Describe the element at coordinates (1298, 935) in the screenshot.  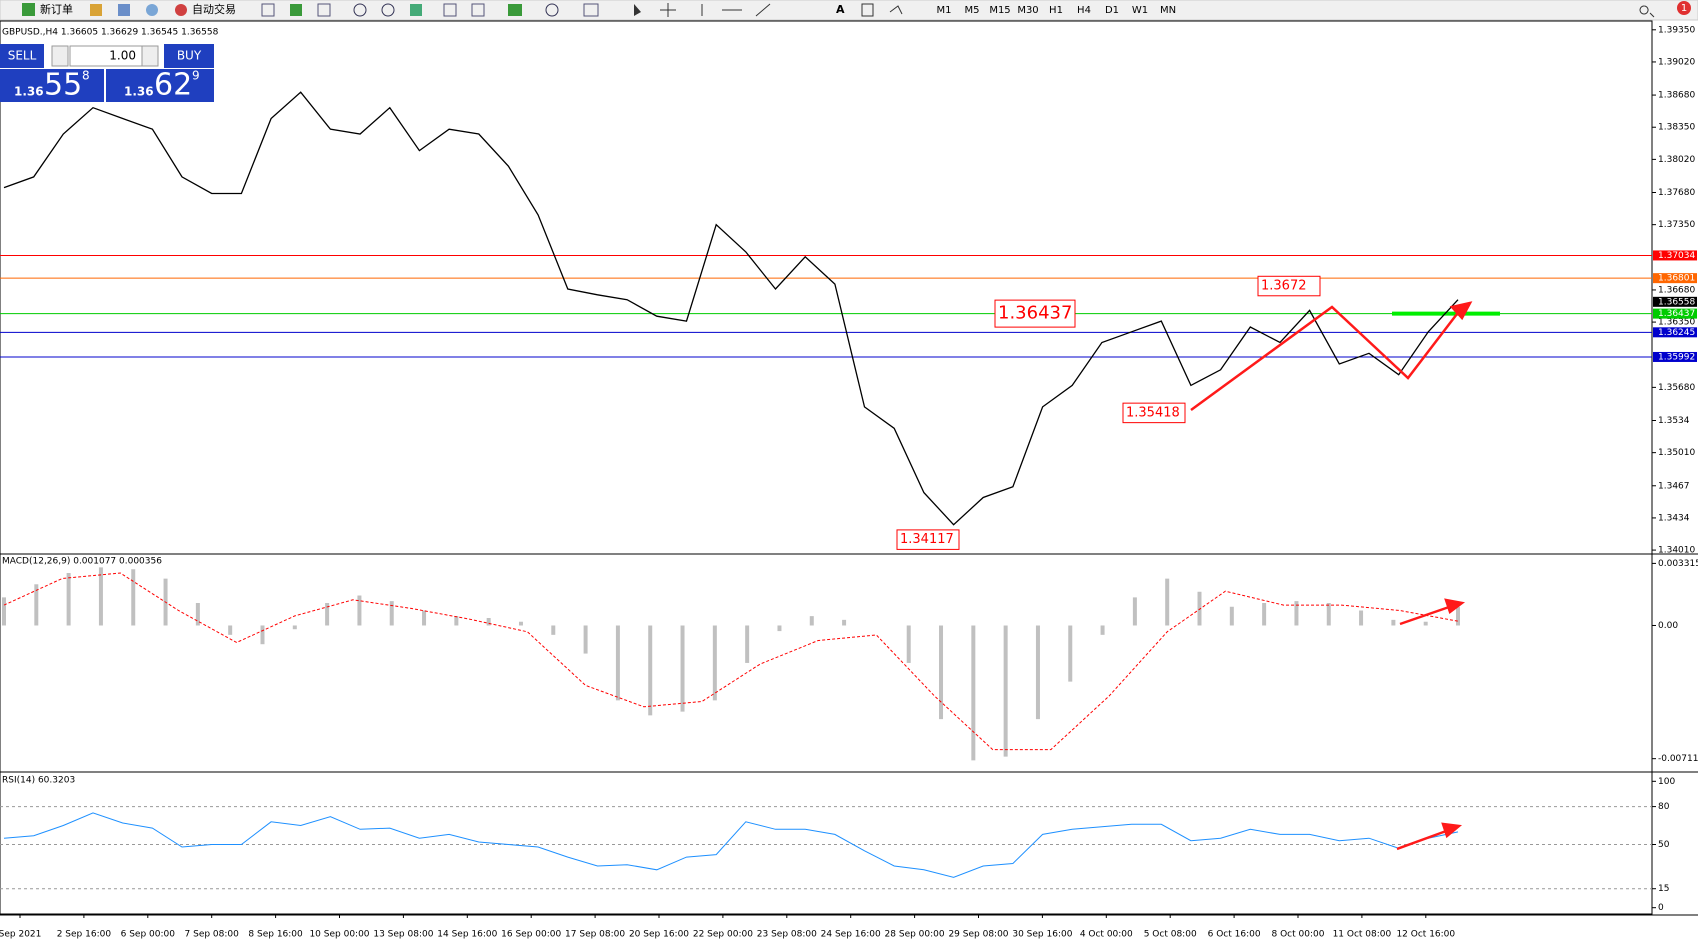
I see `x-tick-label: 8 Oct 00:00` at that location.